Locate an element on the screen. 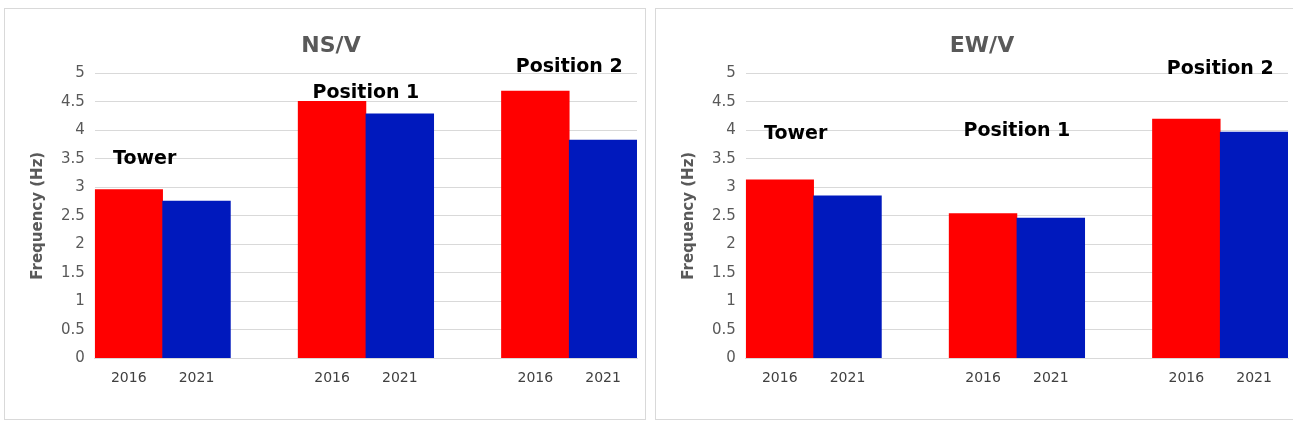 Image resolution: width=1293 pixels, height=423 pixels. chart-title: NS/V is located at coordinates (331, 44).